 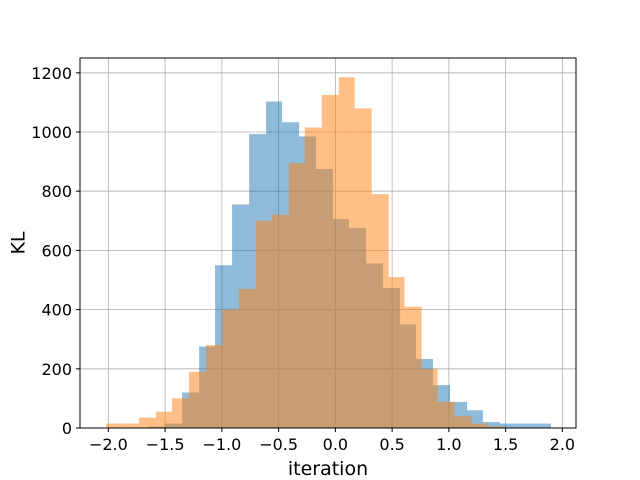 I want to click on x-tick-label: 1.0, so click(x=448, y=444).